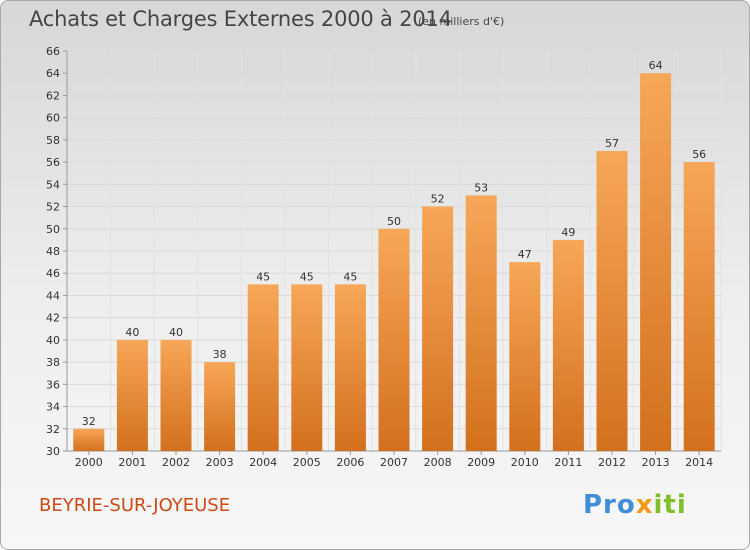  I want to click on y-tick-label: 30, so click(53, 451).